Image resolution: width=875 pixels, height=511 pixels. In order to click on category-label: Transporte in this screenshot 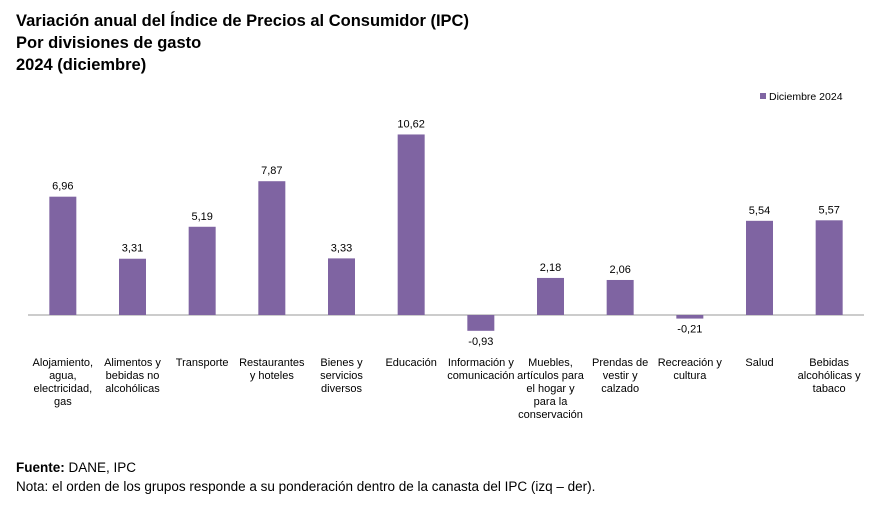, I will do `click(202, 363)`.